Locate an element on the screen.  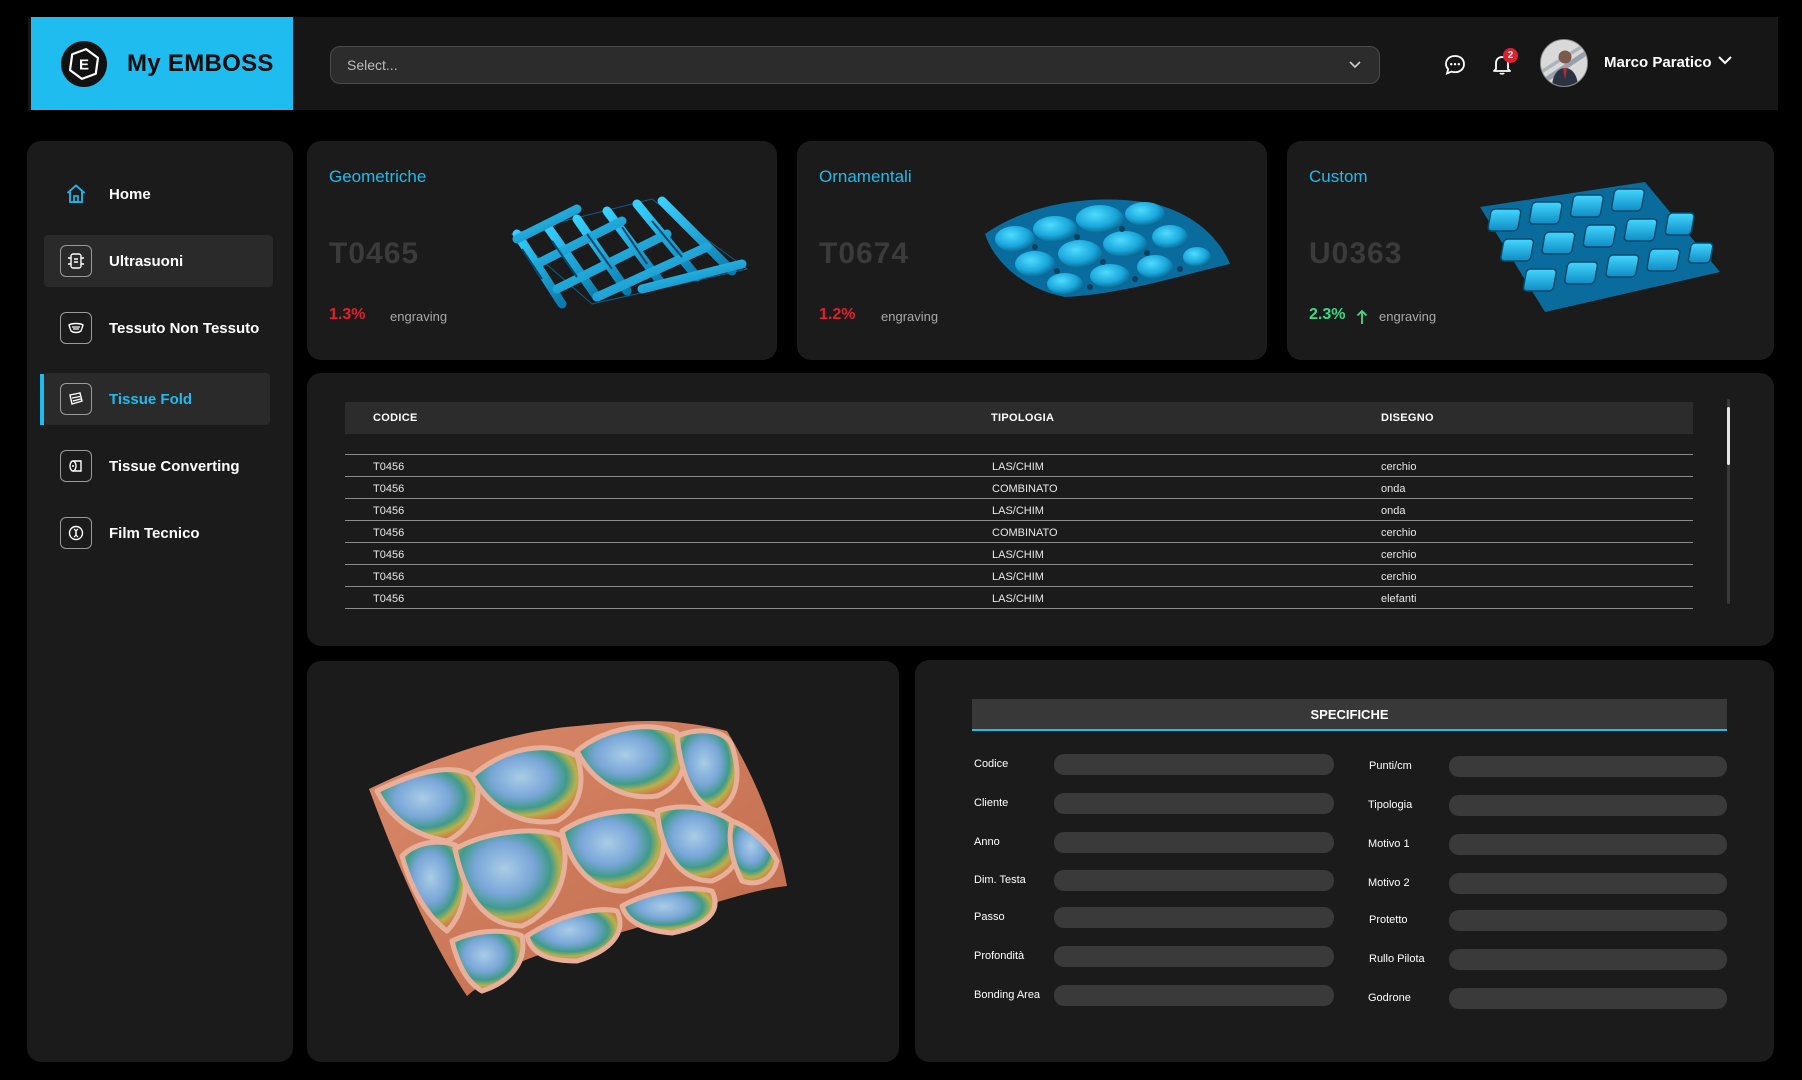
sidebar-item-ultrasuoni: Ultrasuoni is located at coordinates (158, 261).